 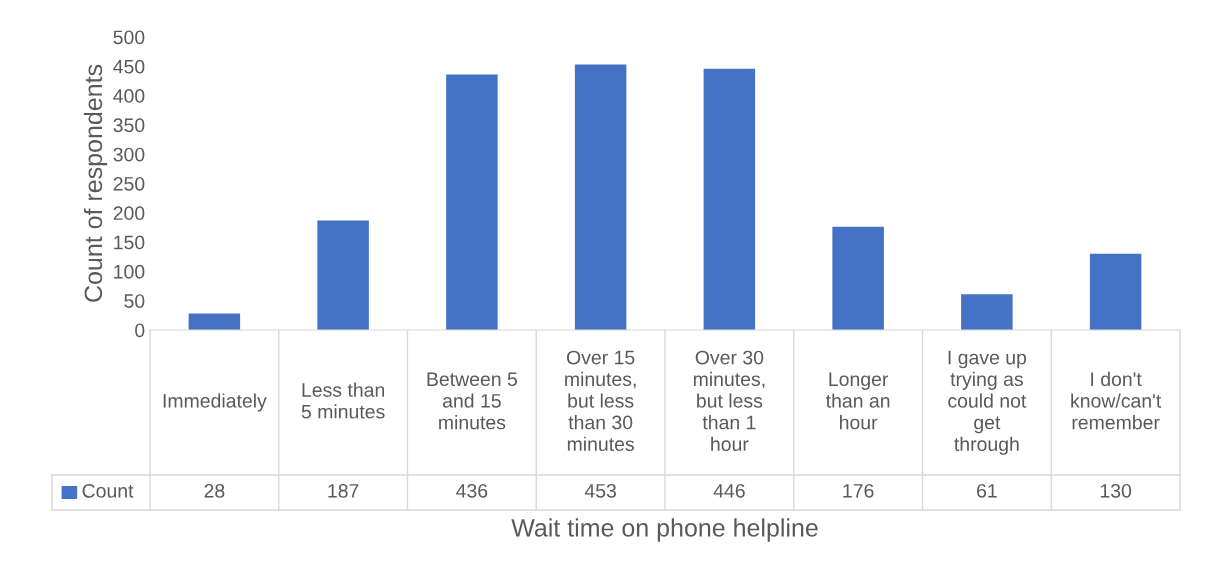 What do you see at coordinates (215, 402) in the screenshot?
I see `x-tick-label: Immediately` at bounding box center [215, 402].